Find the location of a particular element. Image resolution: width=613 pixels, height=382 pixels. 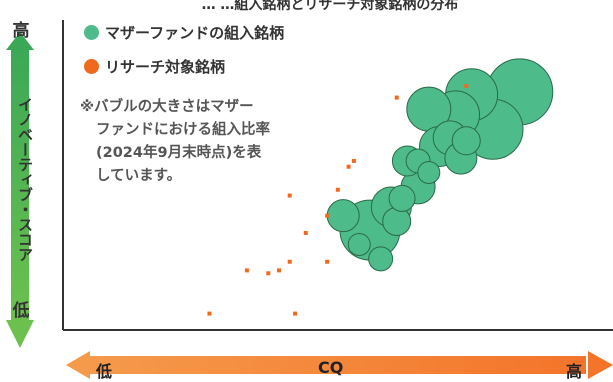

y-axis-high-label: 高 is located at coordinates (21, 31).